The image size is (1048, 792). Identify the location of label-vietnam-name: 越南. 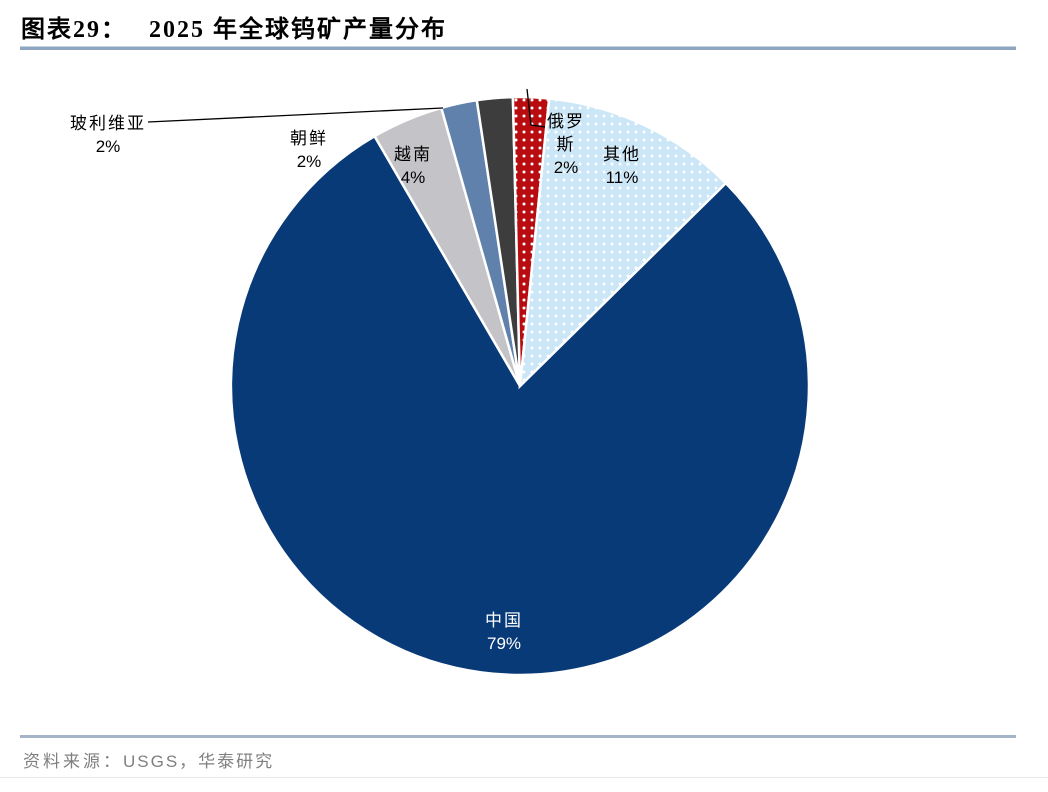
(413, 154).